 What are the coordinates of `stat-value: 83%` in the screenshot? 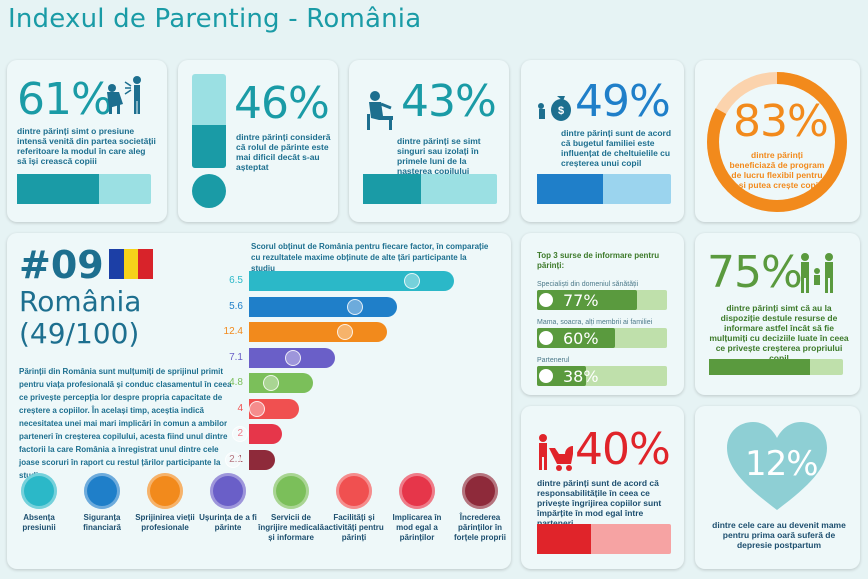 It's located at (781, 121).